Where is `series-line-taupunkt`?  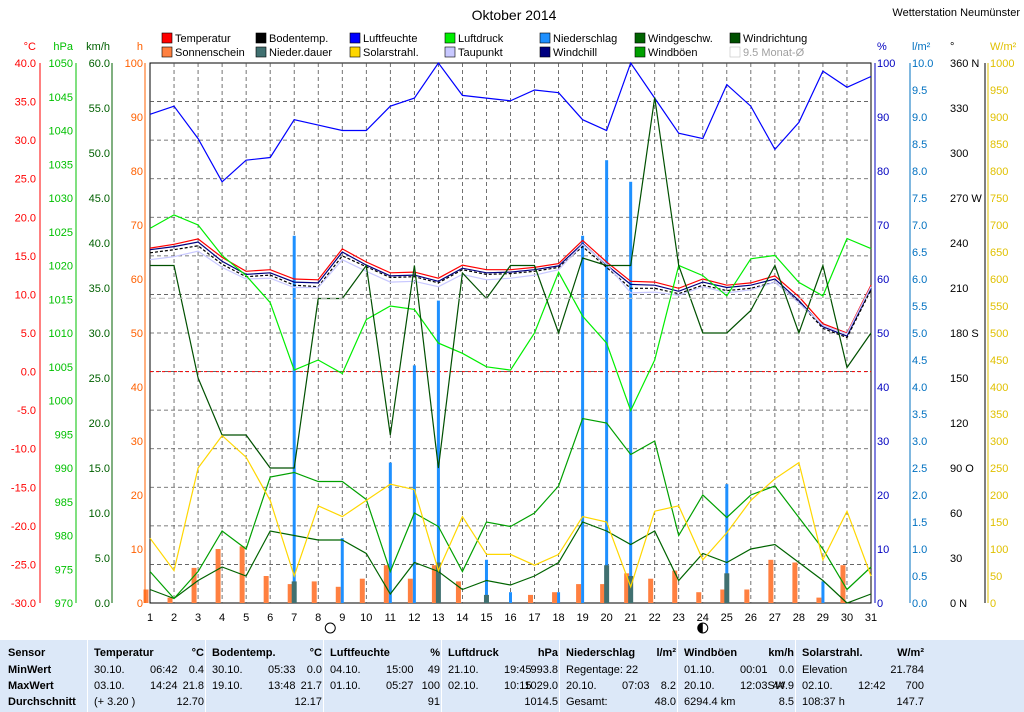
series-line-taupunkt is located at coordinates (510, 289).